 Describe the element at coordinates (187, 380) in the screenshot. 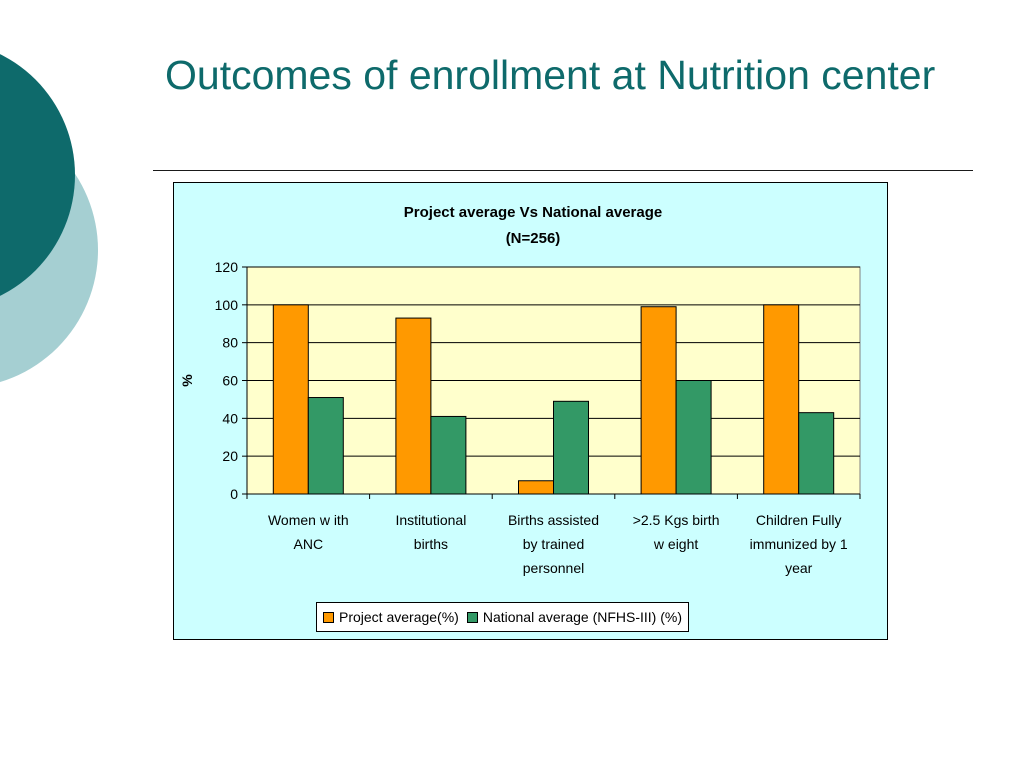

I see `y-axis-label: %` at that location.